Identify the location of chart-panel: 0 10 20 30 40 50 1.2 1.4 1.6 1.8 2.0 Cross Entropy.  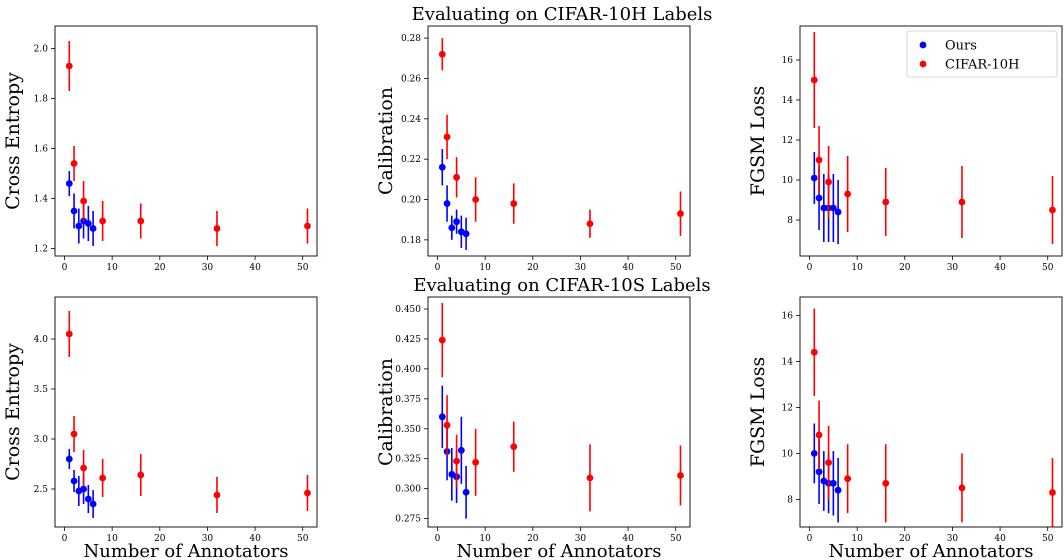
(160, 149).